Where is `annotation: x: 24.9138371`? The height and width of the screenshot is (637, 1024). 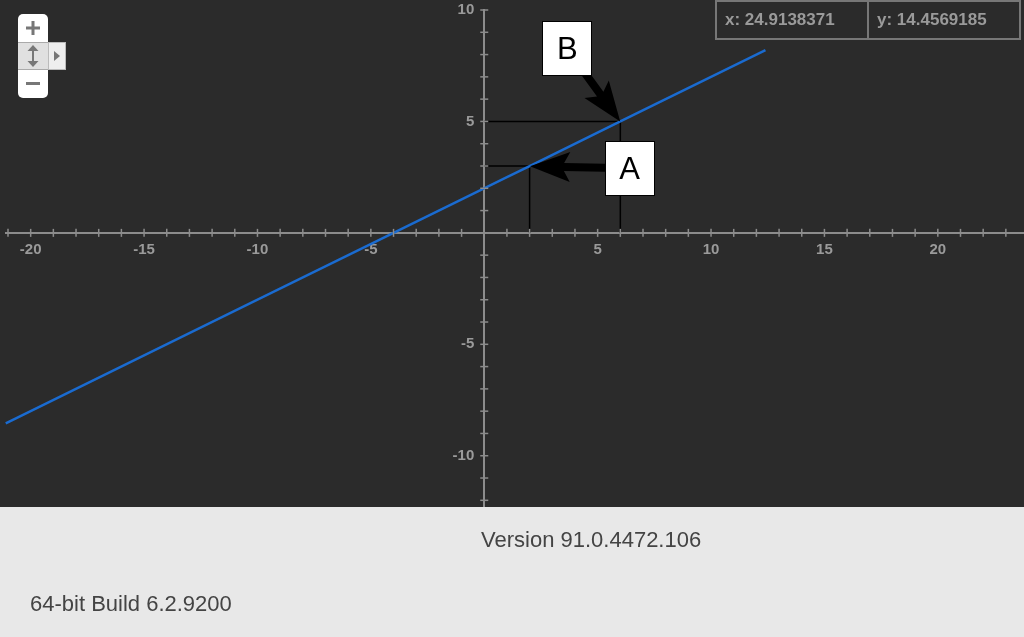 annotation: x: 24.9138371 is located at coordinates (780, 20).